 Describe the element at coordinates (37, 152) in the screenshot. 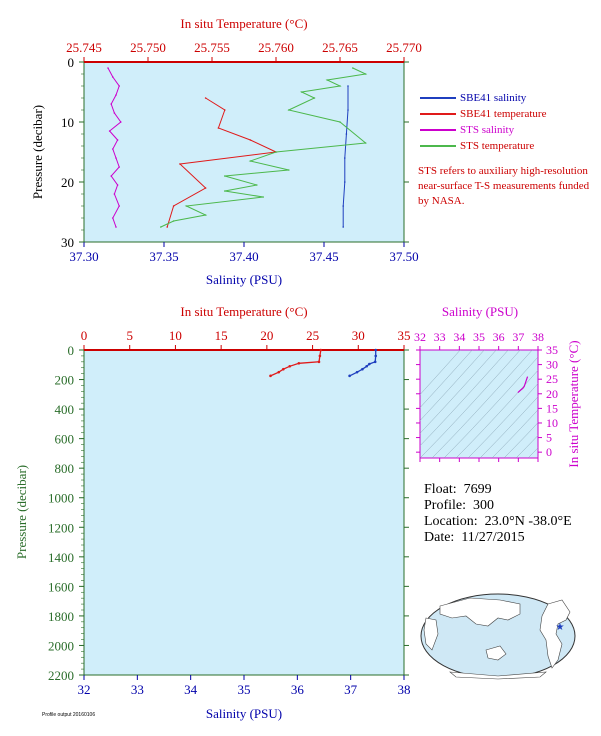

I see `top-pressure-label: Pressure (decibar)` at that location.